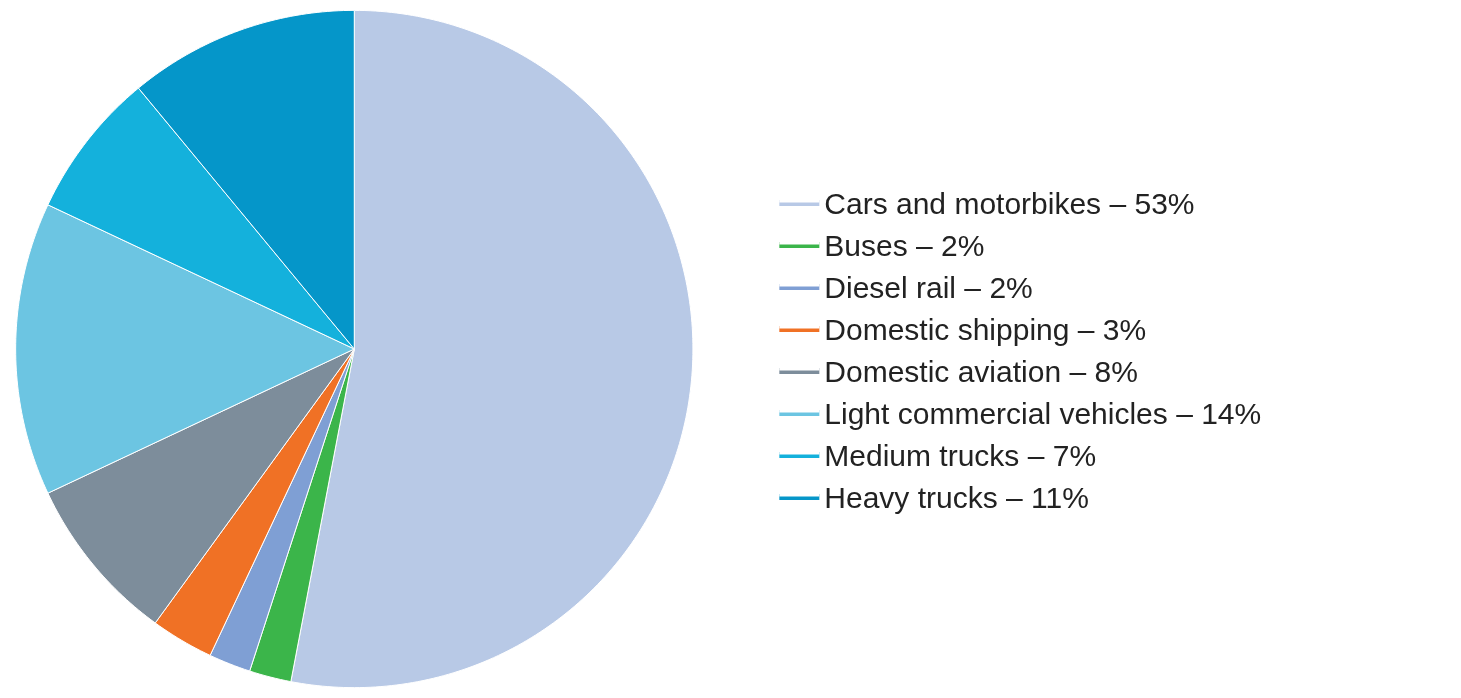 The width and height of the screenshot is (1461, 698). Describe the element at coordinates (960, 455) in the screenshot. I see `legend-label: Medium trucks – 7%` at that location.